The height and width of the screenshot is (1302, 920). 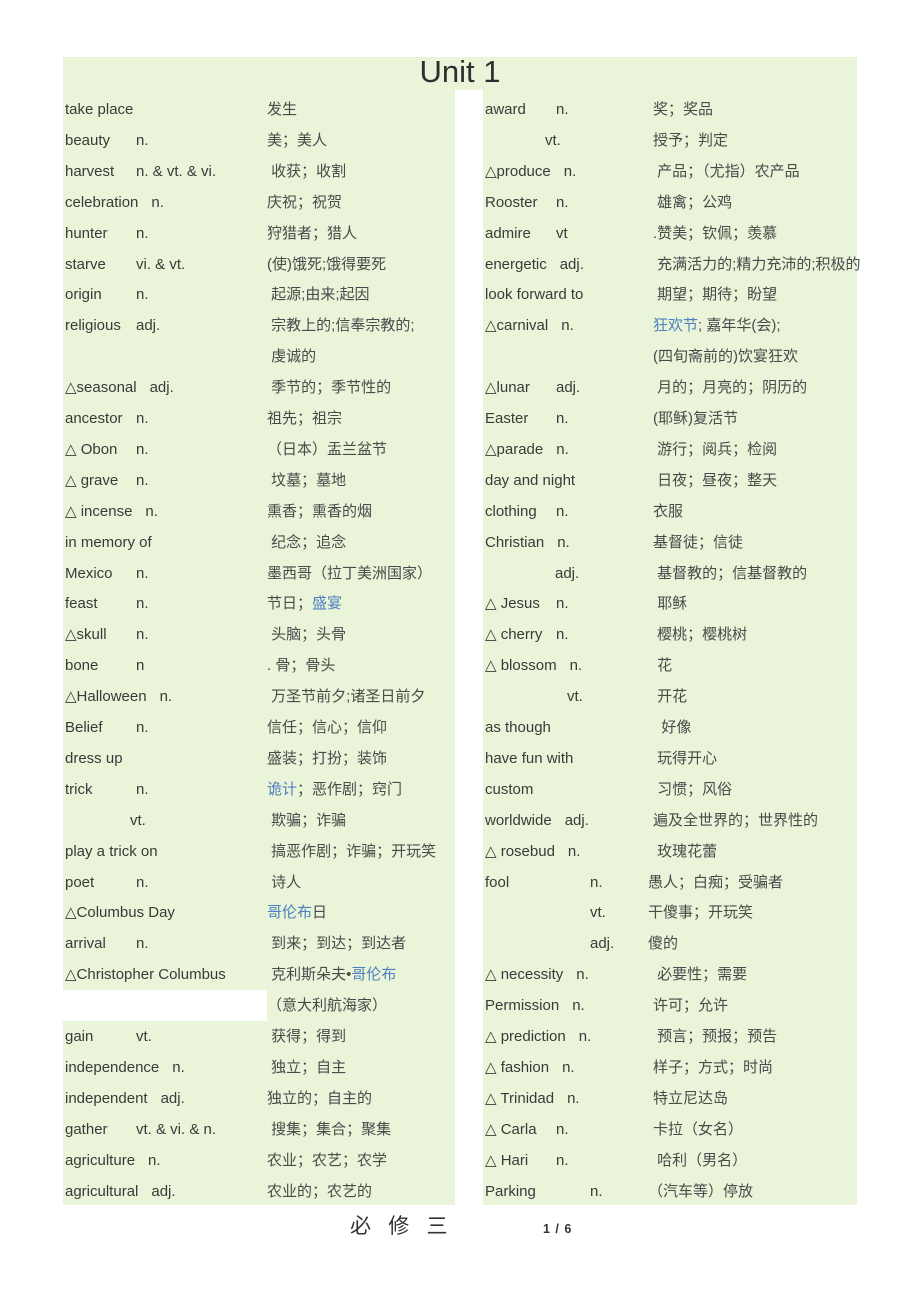 I want to click on meaning-text: 获得；得到, so click(x=306, y=1036).